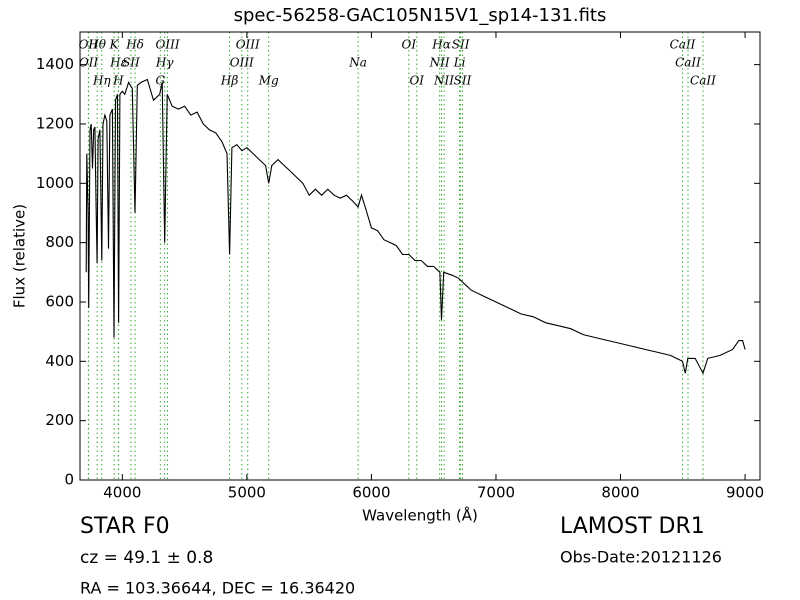 This screenshot has height=600, width=800. Describe the element at coordinates (134, 45) in the screenshot. I see `line-label: Hδ` at that location.